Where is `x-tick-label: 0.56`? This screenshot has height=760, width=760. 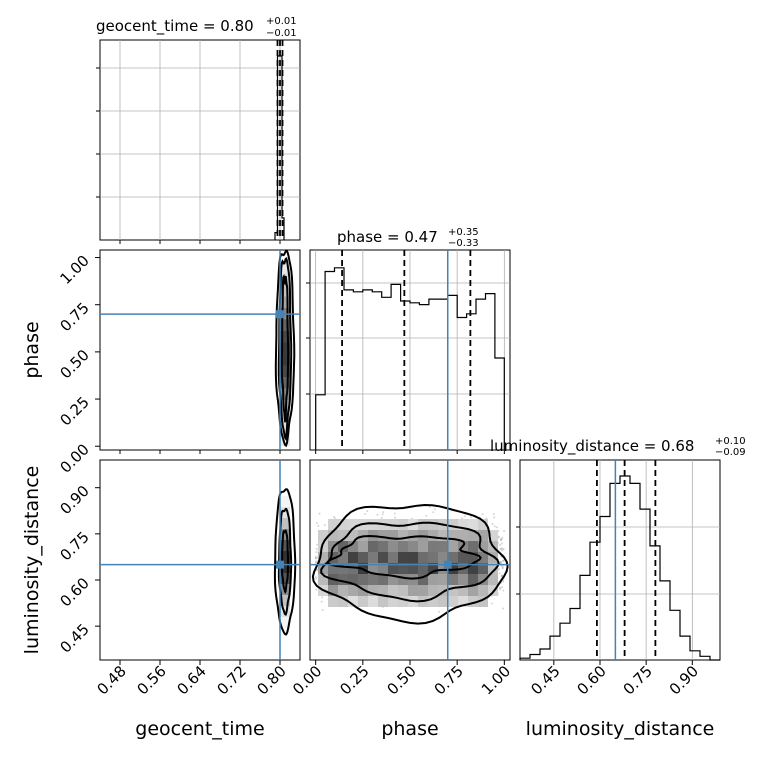
x-tick-label: 0.56 is located at coordinates (151, 680).